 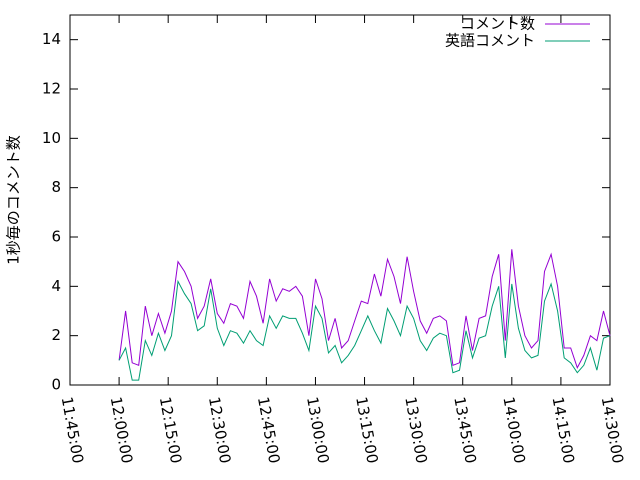 What do you see at coordinates (219, 429) in the screenshot?
I see `x-tick-label: 12:30:00` at bounding box center [219, 429].